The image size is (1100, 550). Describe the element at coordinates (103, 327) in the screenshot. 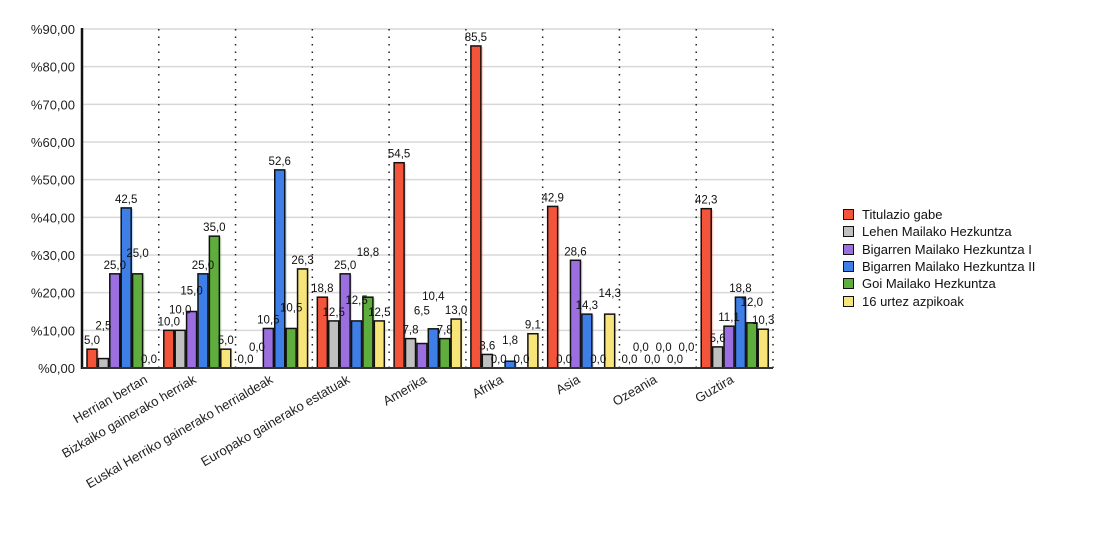

I see `data-label: 2,5` at that location.